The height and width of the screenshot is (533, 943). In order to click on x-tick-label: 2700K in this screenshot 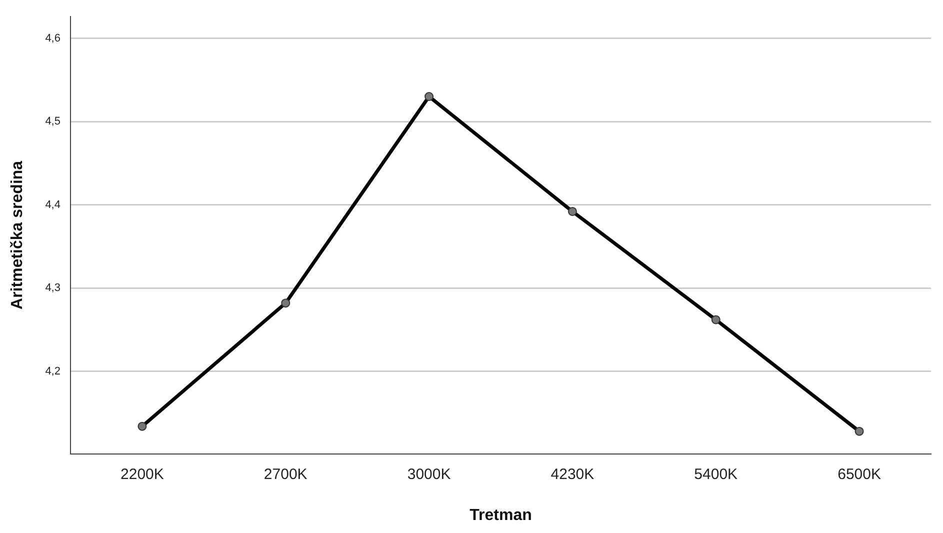, I will do `click(286, 474)`.